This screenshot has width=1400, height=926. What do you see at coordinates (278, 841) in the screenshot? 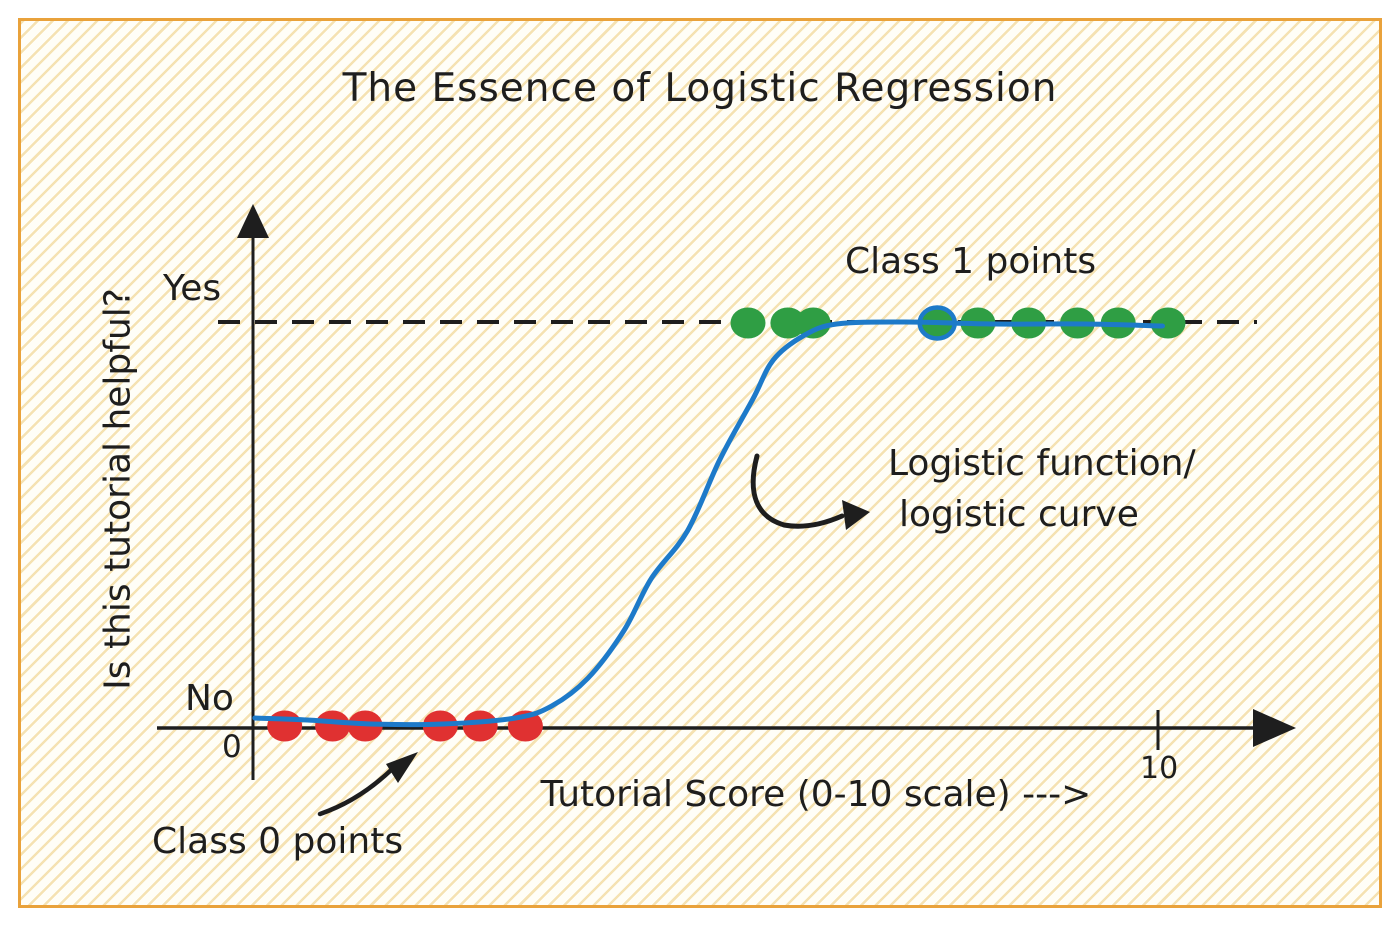
I see `class0-points-label: Class 0 points` at bounding box center [278, 841].